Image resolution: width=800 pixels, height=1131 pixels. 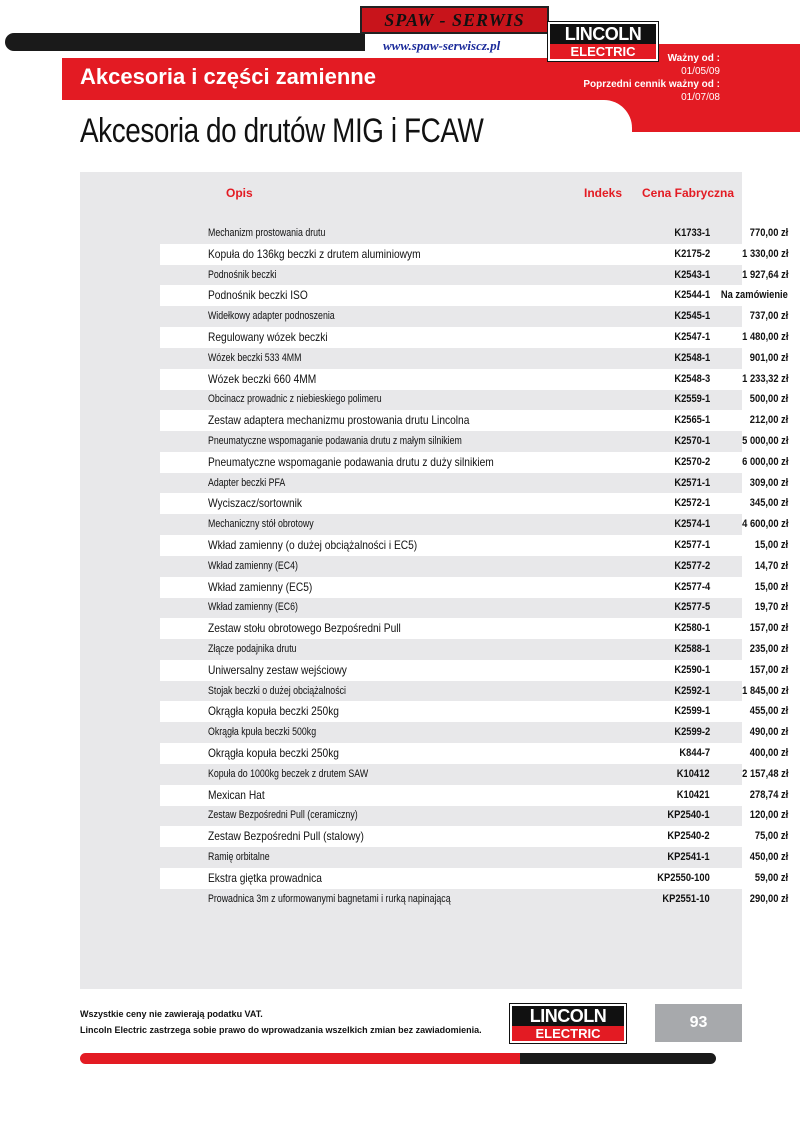 I want to click on page-title: Akcesoria do drutów MIG i FCAW, so click(x=282, y=131).